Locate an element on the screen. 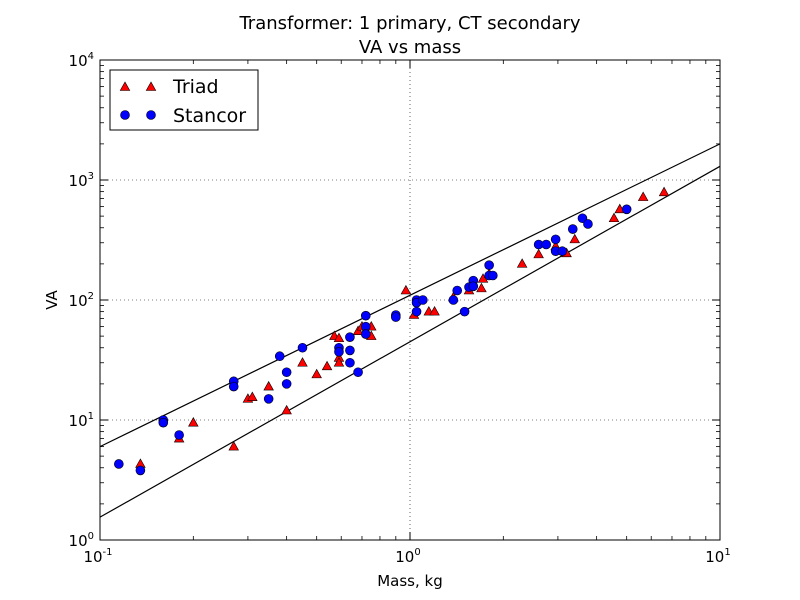 The width and height of the screenshot is (800, 600). legend: Triad Stancor is located at coordinates (184, 100).